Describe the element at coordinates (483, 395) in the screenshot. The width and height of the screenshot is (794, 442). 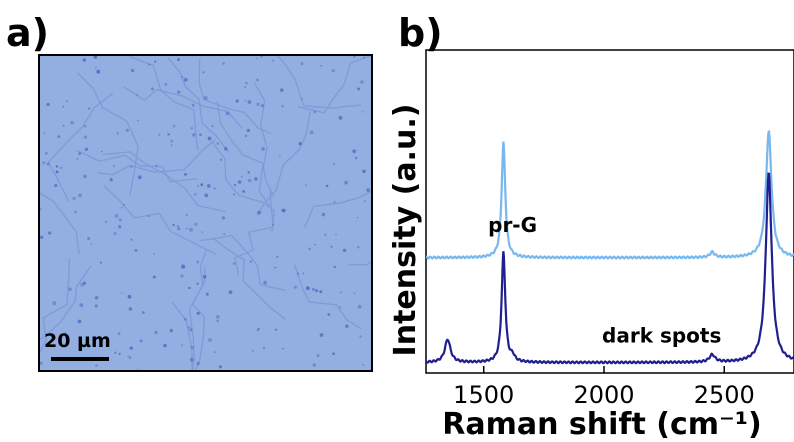
I see `x-tick-label: 1500` at that location.